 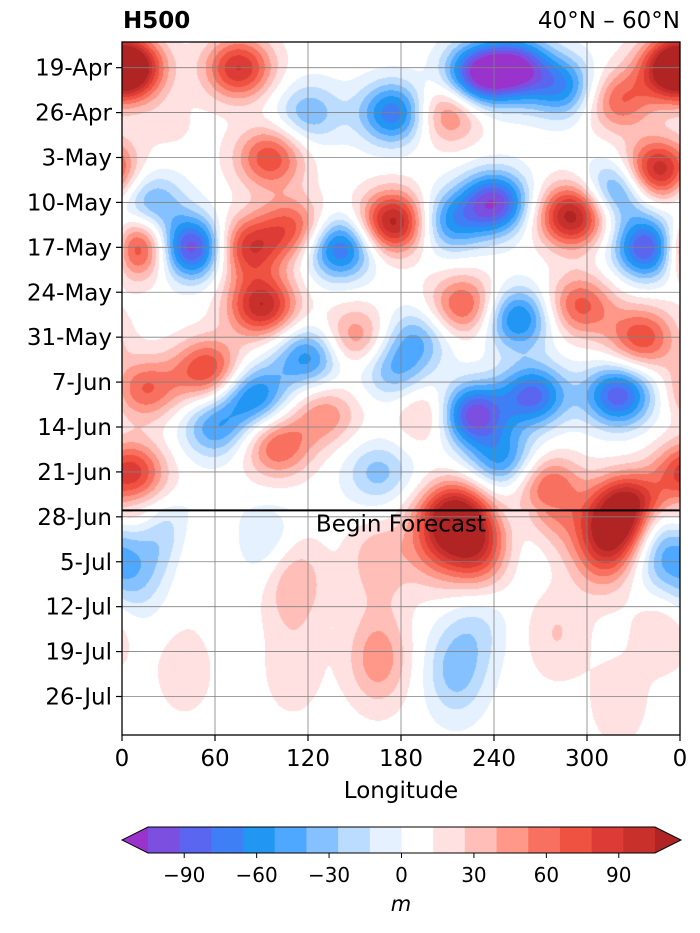 What do you see at coordinates (78, 653) in the screenshot?
I see `y-tick-label: 19-Jul` at bounding box center [78, 653].